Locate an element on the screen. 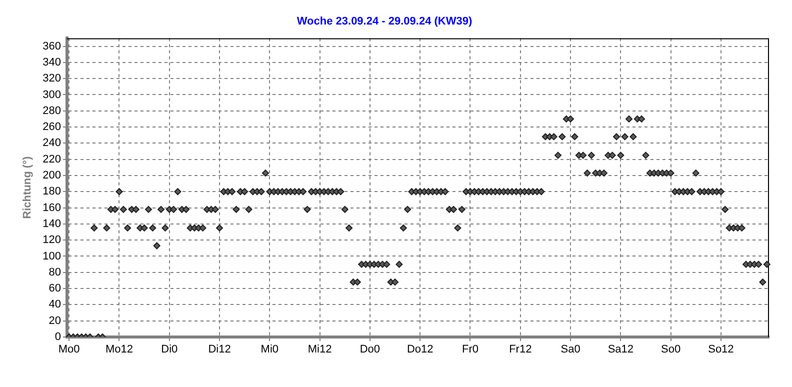 The height and width of the screenshot is (387, 792). y-tick-label: 180 is located at coordinates (51, 192).